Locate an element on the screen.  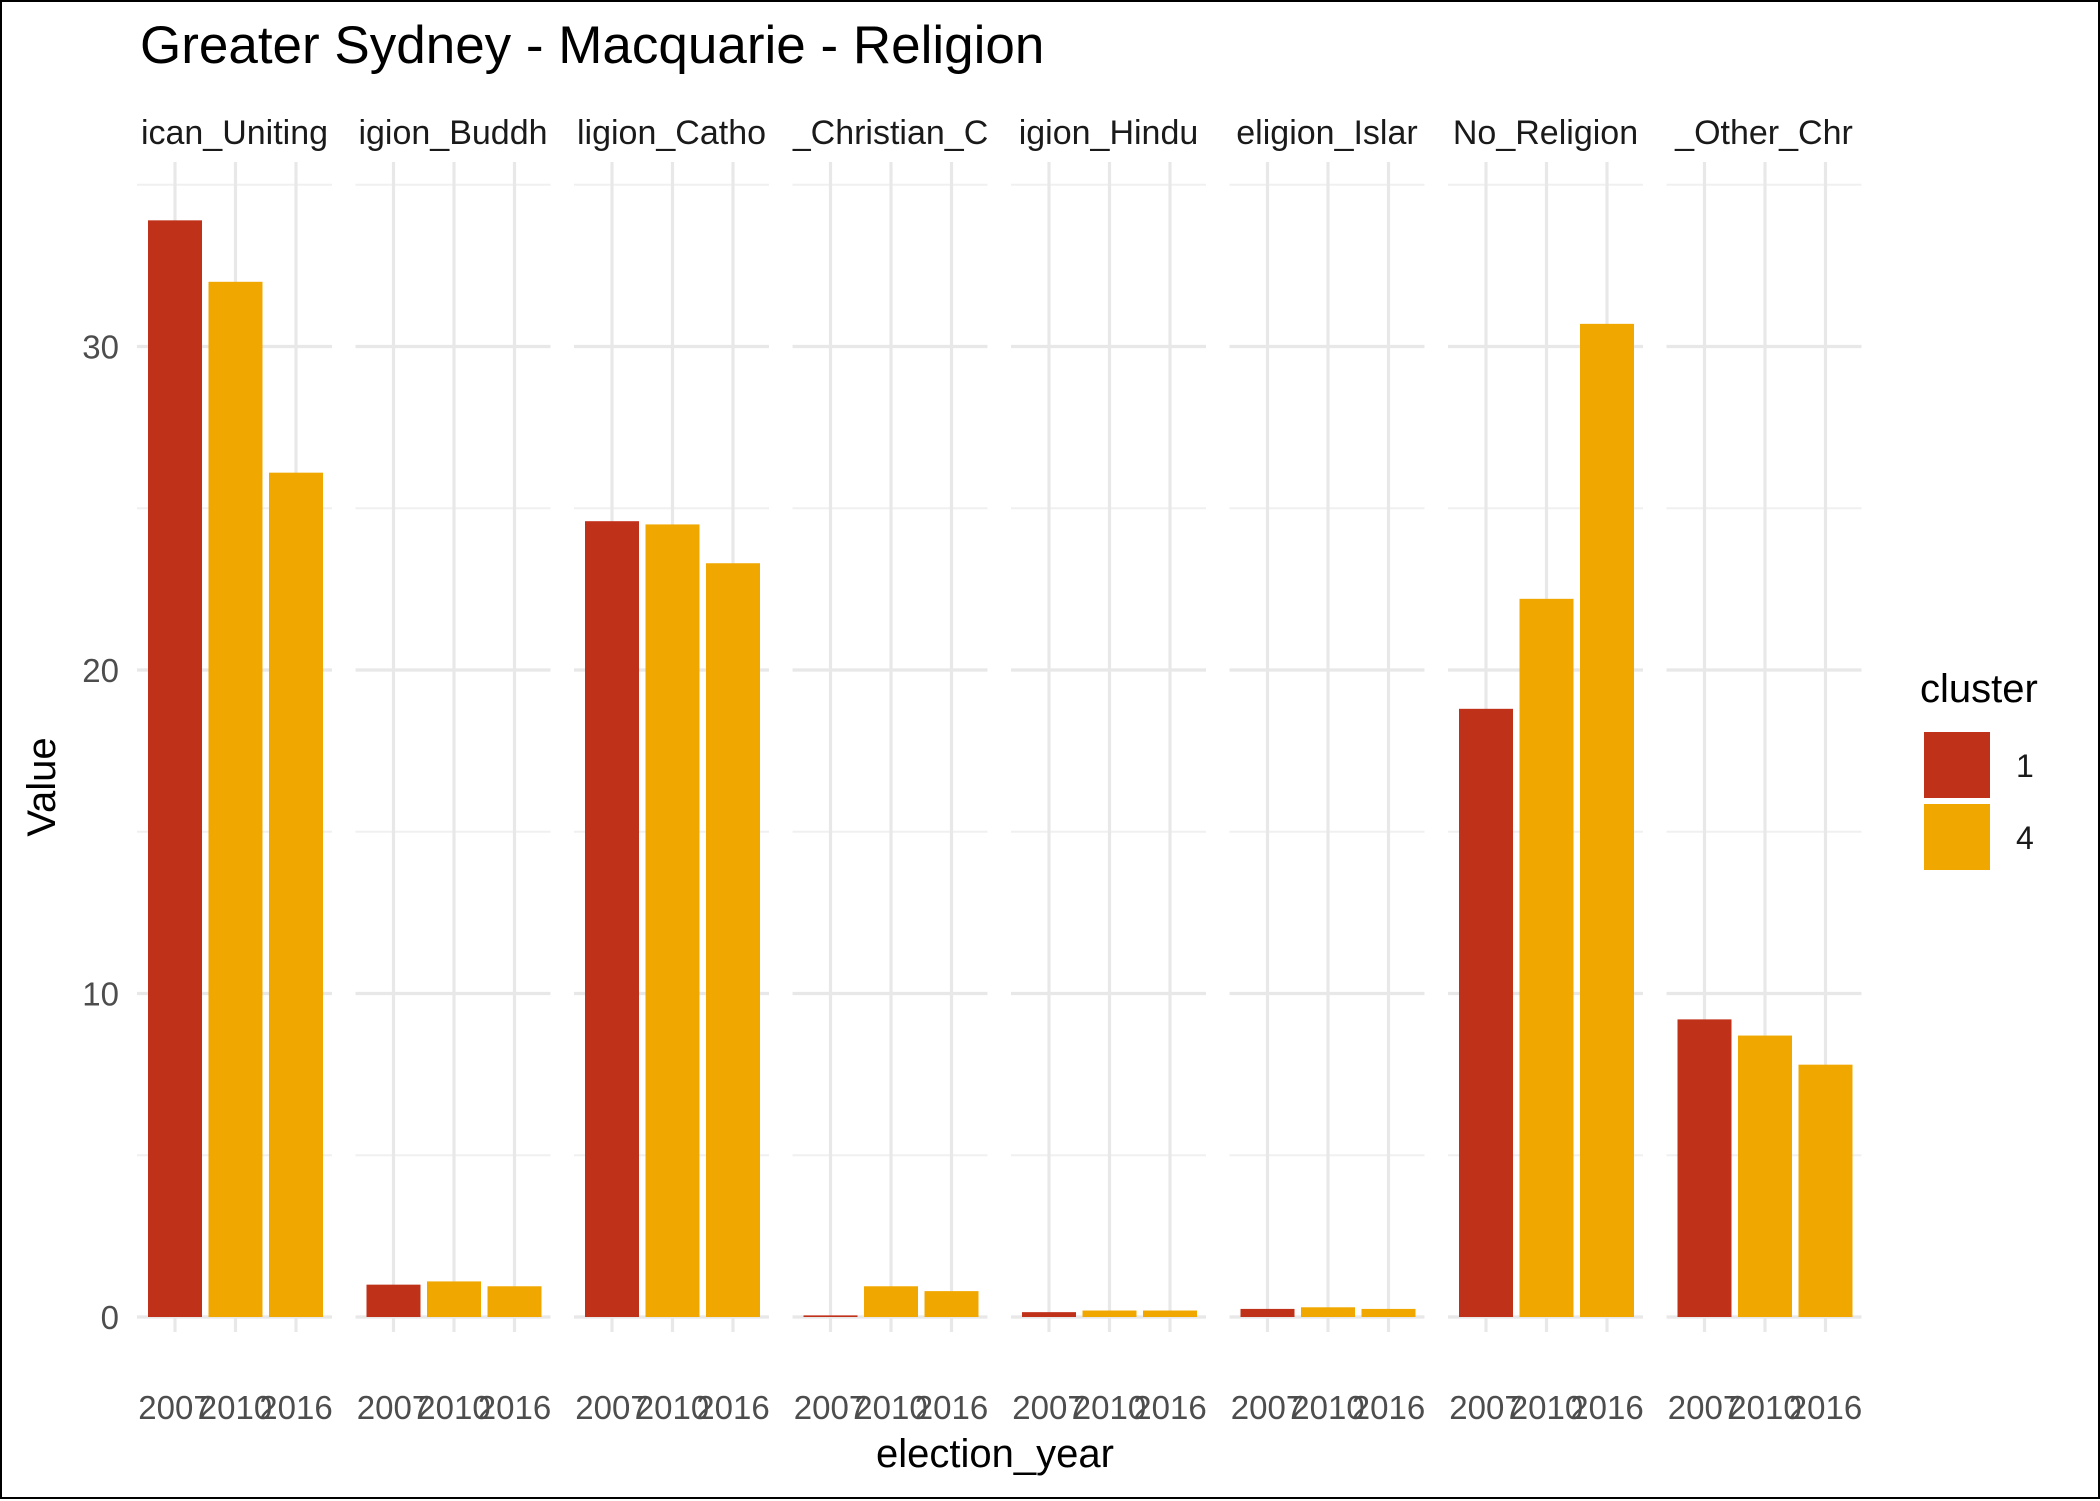
facet-strip-label: igion_Hindu is located at coordinates (1109, 133).